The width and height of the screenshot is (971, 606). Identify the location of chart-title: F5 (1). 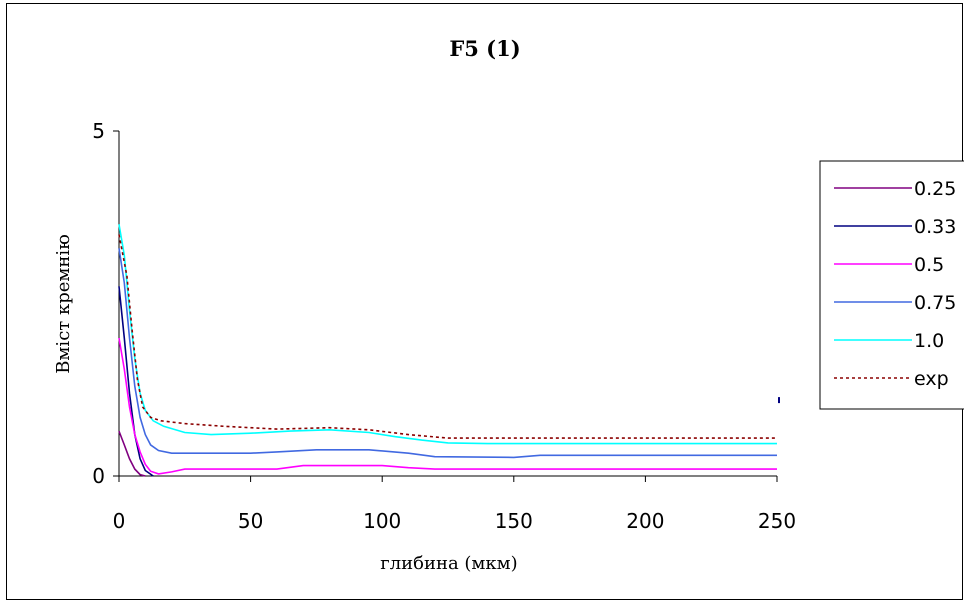
(484, 48).